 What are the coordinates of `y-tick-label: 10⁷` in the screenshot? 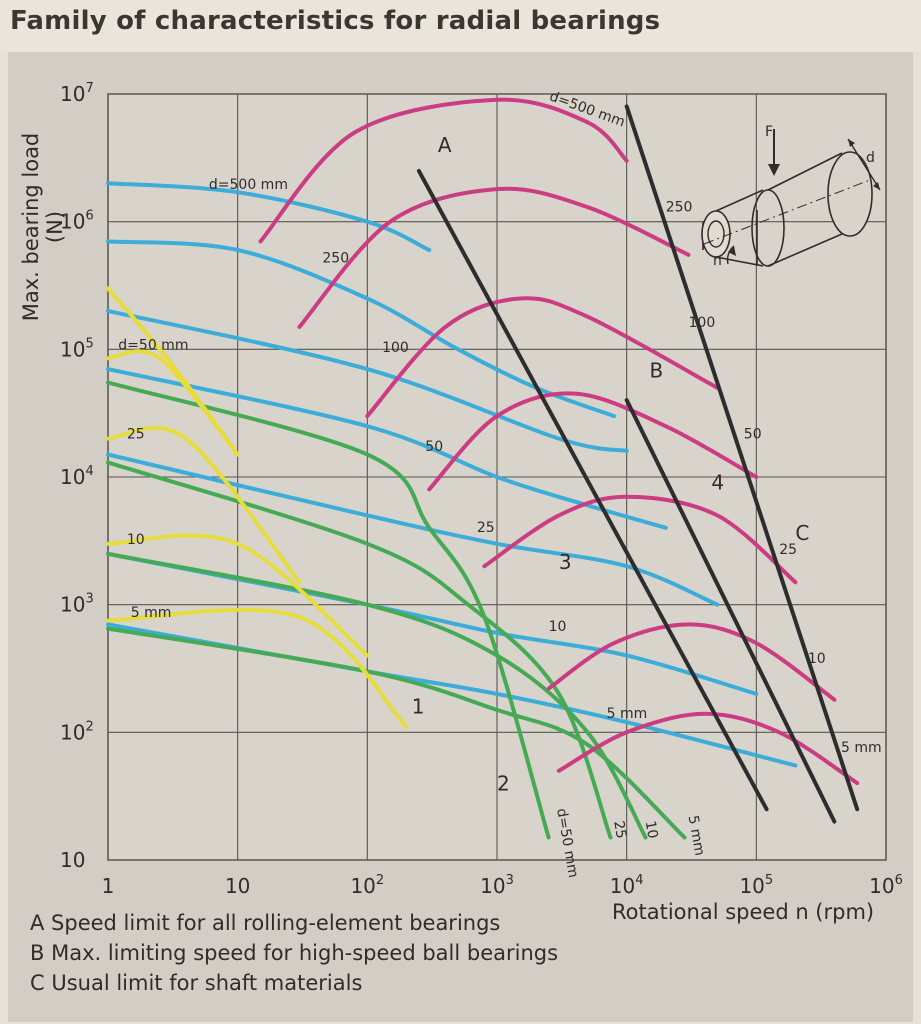 It's located at (77, 93).